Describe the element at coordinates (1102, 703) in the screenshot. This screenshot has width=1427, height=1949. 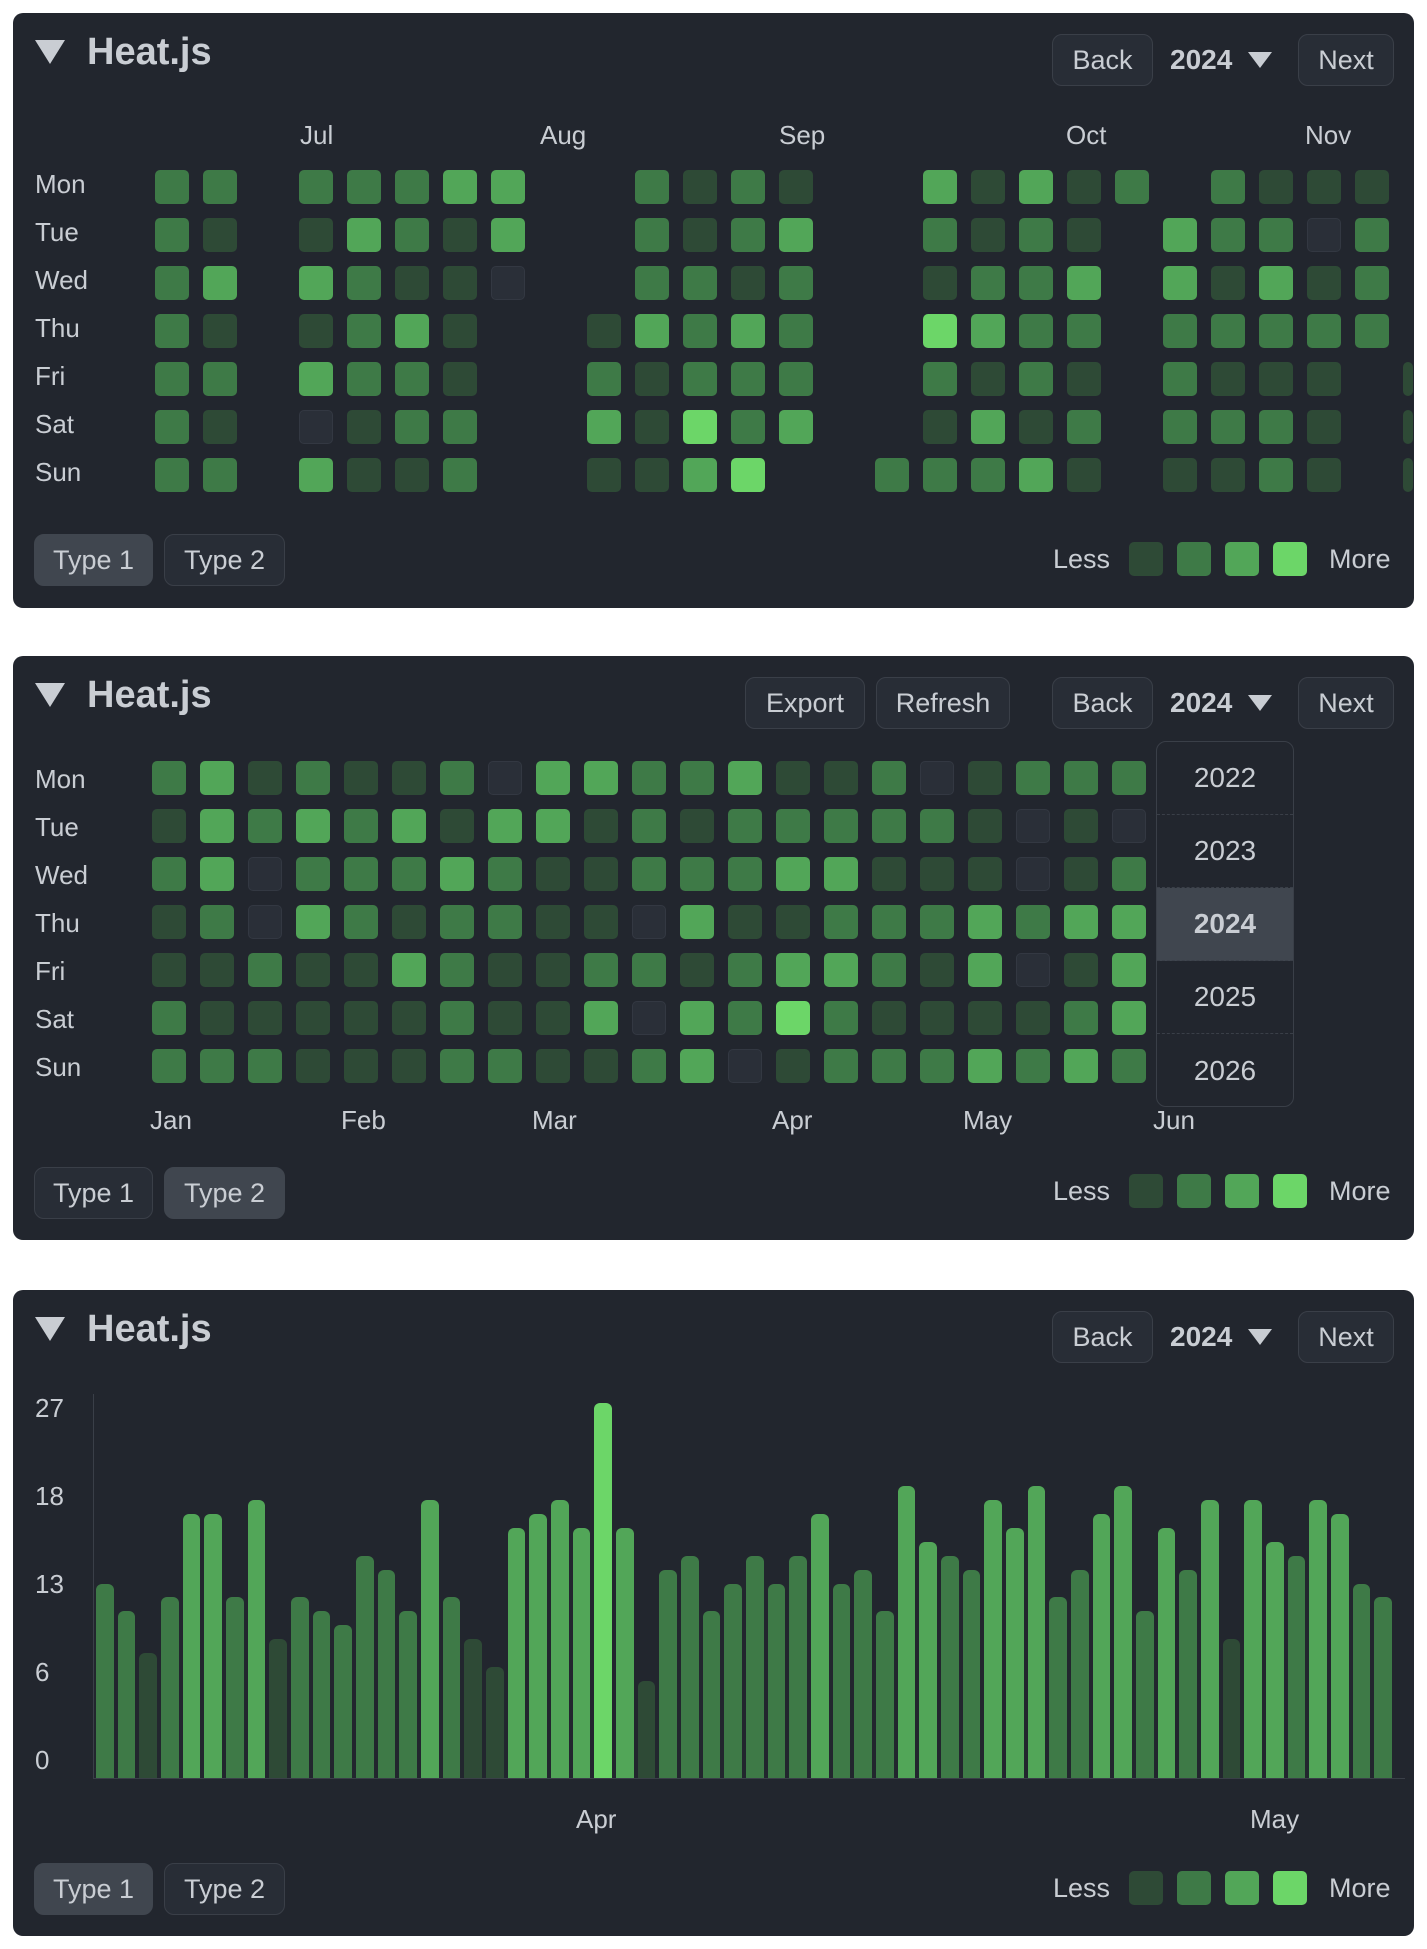
I see `back-button: Back` at that location.